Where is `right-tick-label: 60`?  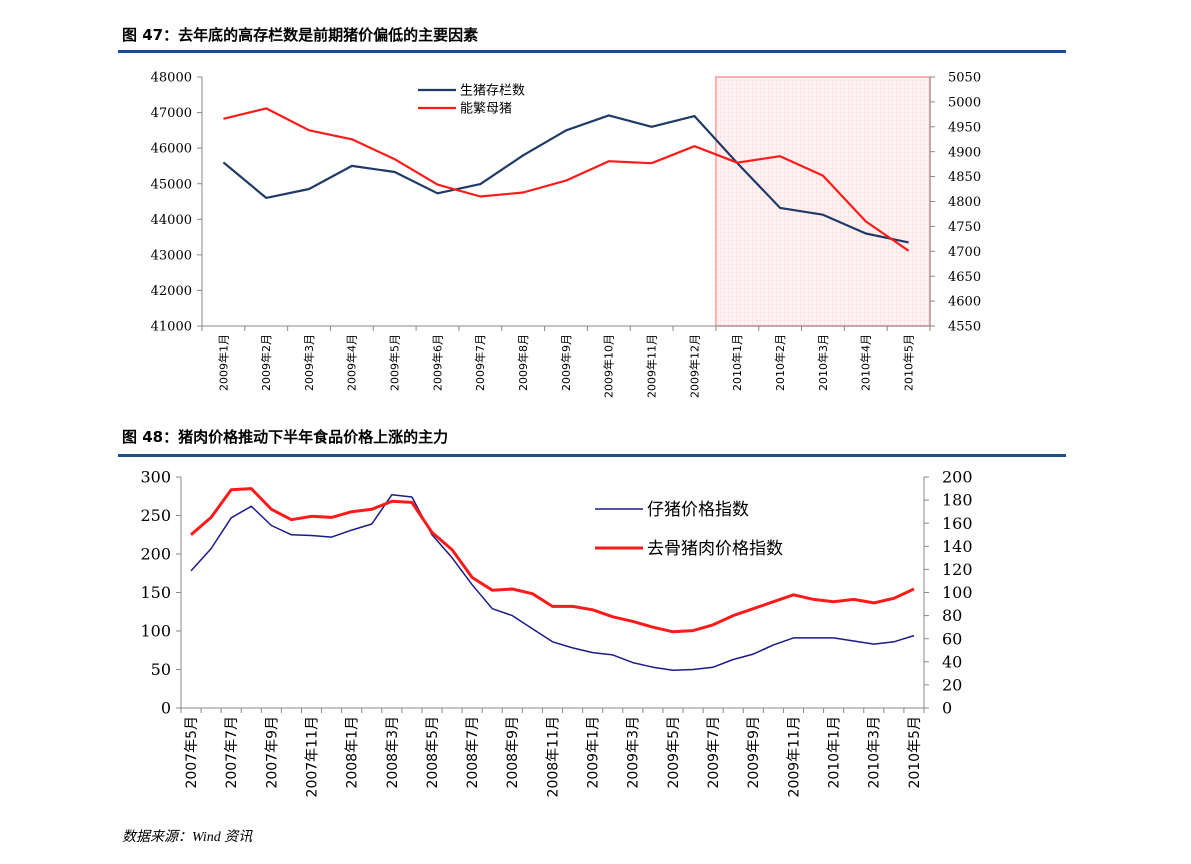
right-tick-label: 60 is located at coordinates (952, 638).